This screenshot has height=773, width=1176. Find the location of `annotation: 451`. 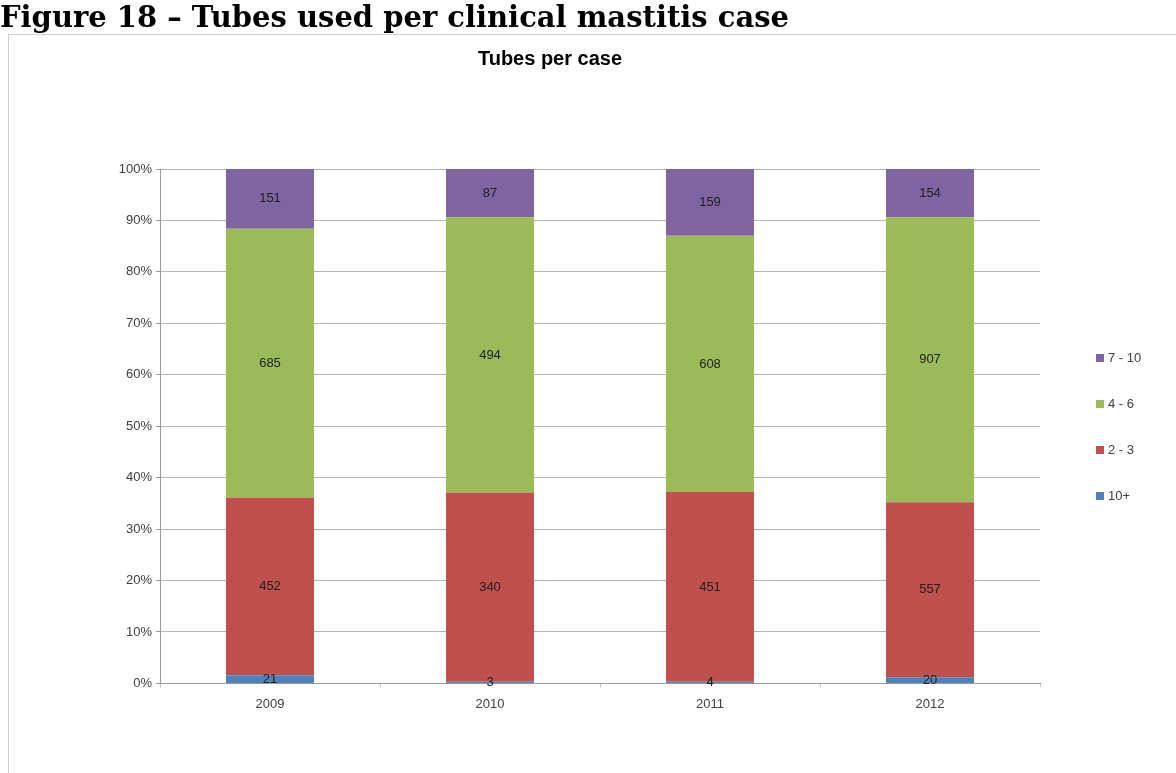

annotation: 451 is located at coordinates (710, 586).